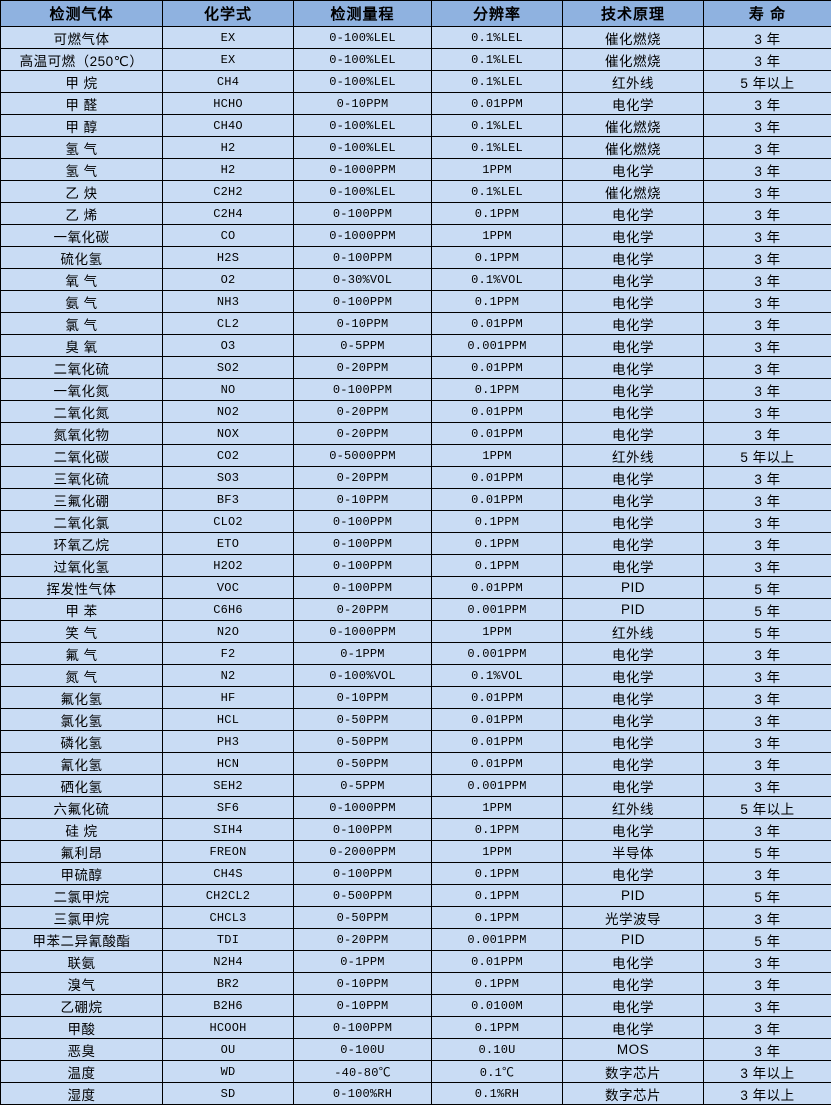 The height and width of the screenshot is (1105, 831). What do you see at coordinates (228, 324) in the screenshot?
I see `cell-formula: CL2` at bounding box center [228, 324].